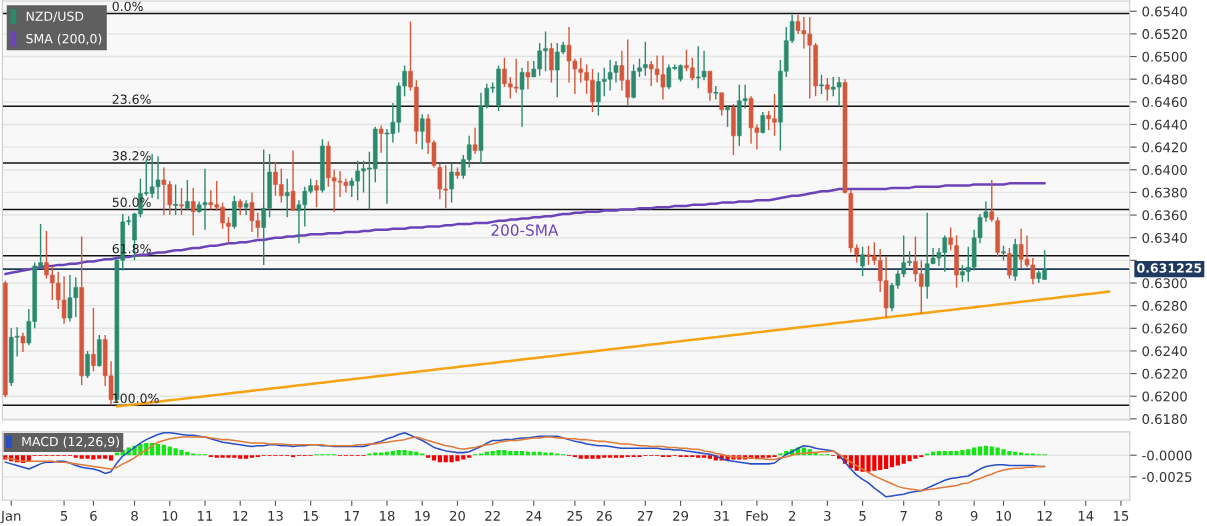  What do you see at coordinates (275, 515) in the screenshot?
I see `x-tick-label: 13` at bounding box center [275, 515].